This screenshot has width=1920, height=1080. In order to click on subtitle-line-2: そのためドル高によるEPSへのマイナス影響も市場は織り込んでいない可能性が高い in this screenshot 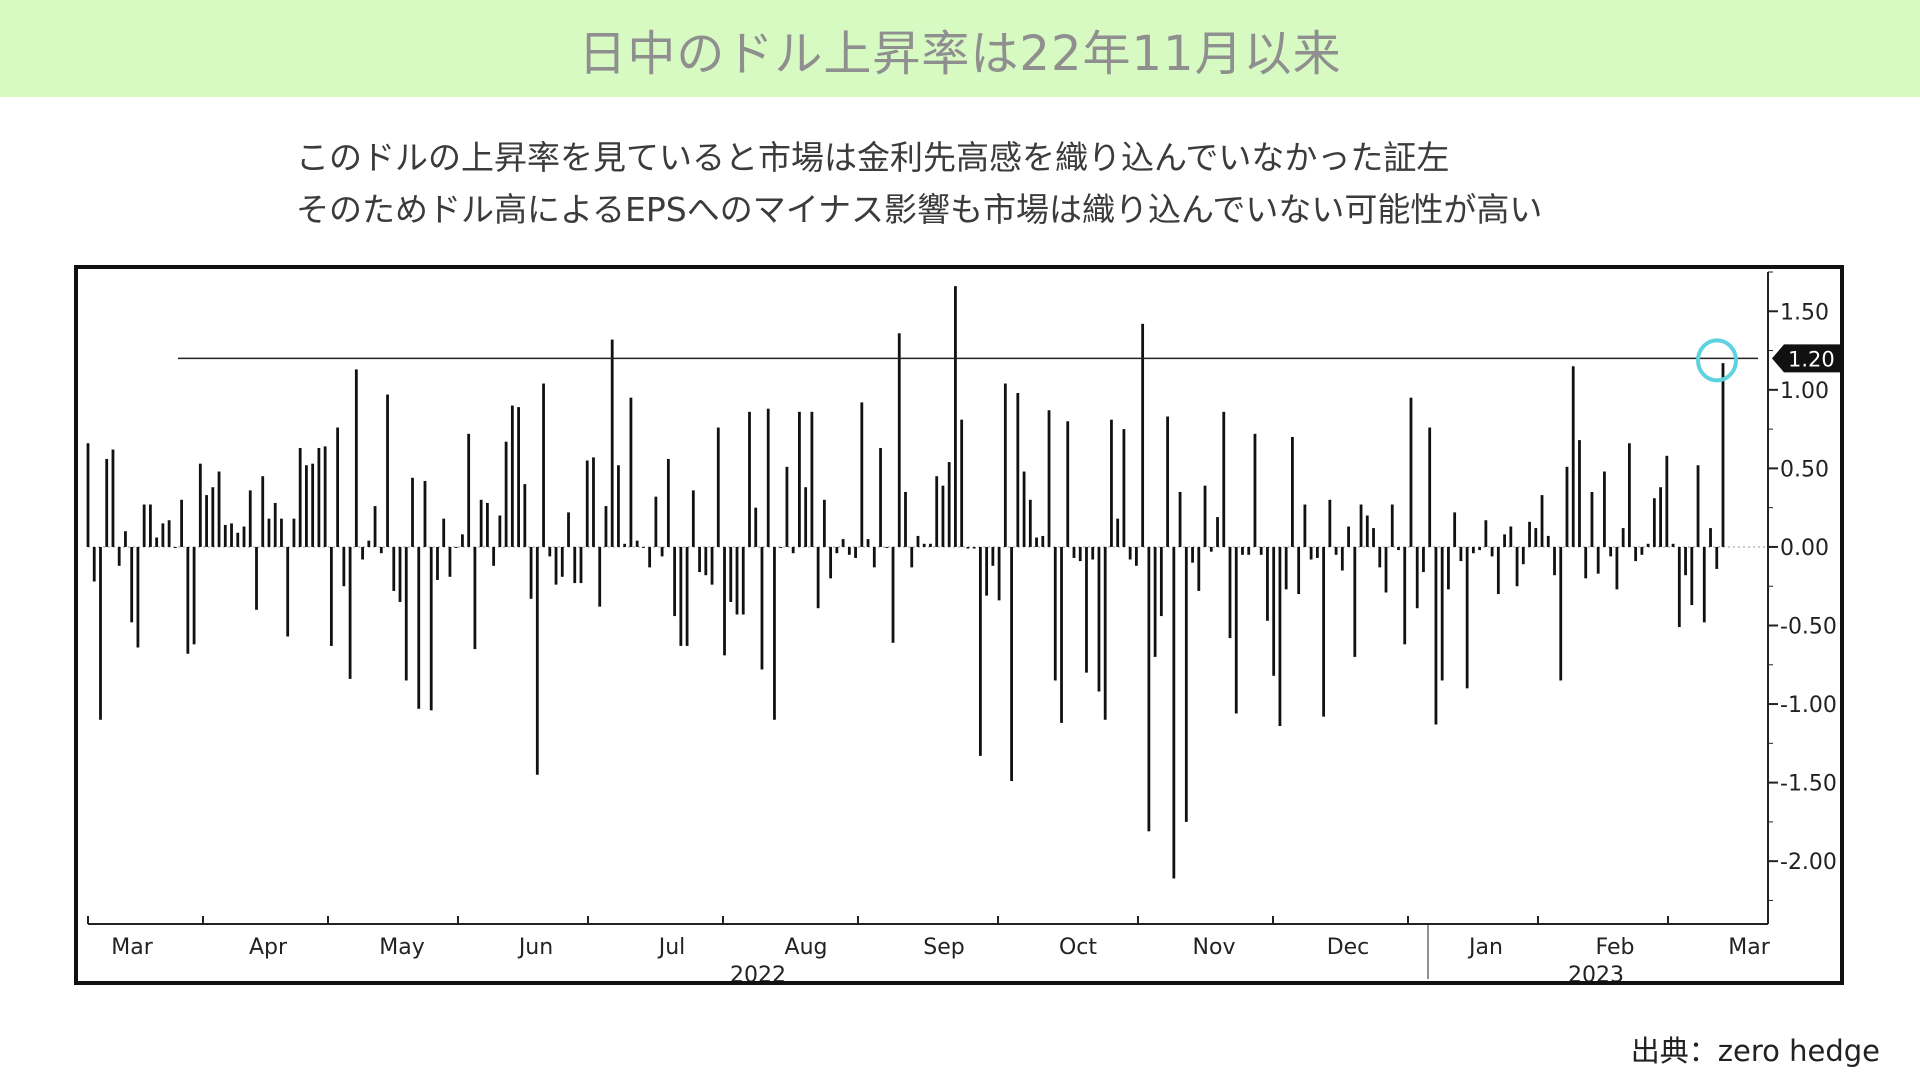, I will do `click(919, 209)`.